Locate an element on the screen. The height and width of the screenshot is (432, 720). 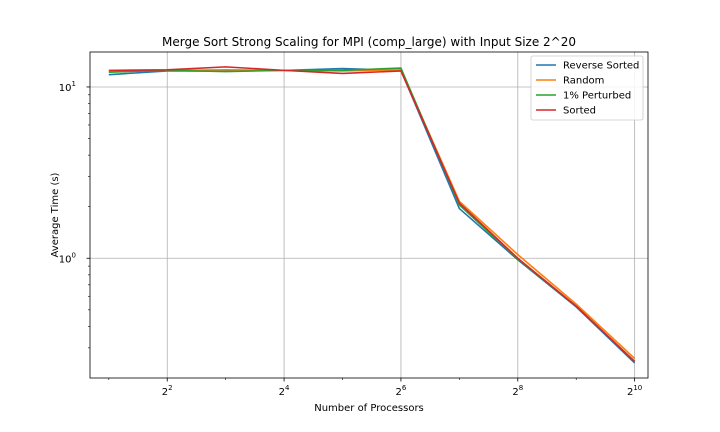
x-tick-exponent: 10 is located at coordinates (637, 388).